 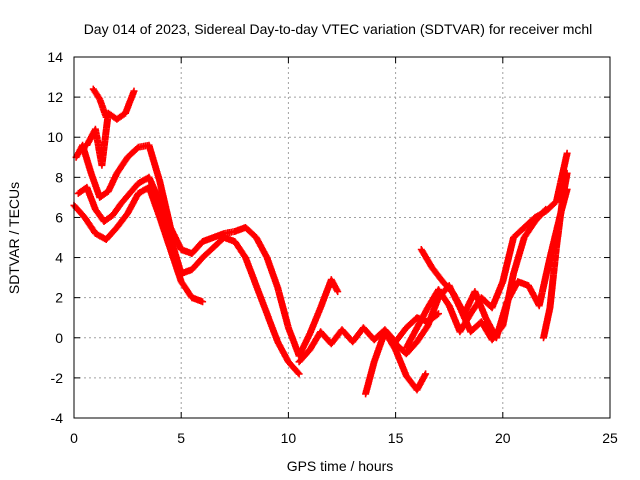 What do you see at coordinates (59, 217) in the screenshot?
I see `y-tick-label: 6` at bounding box center [59, 217].